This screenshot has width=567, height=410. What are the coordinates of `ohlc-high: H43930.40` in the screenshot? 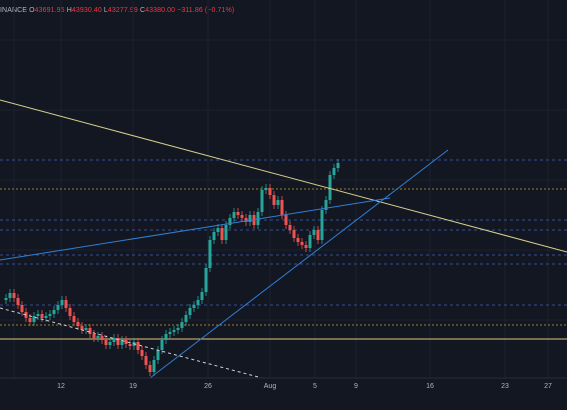 It's located at (84, 10).